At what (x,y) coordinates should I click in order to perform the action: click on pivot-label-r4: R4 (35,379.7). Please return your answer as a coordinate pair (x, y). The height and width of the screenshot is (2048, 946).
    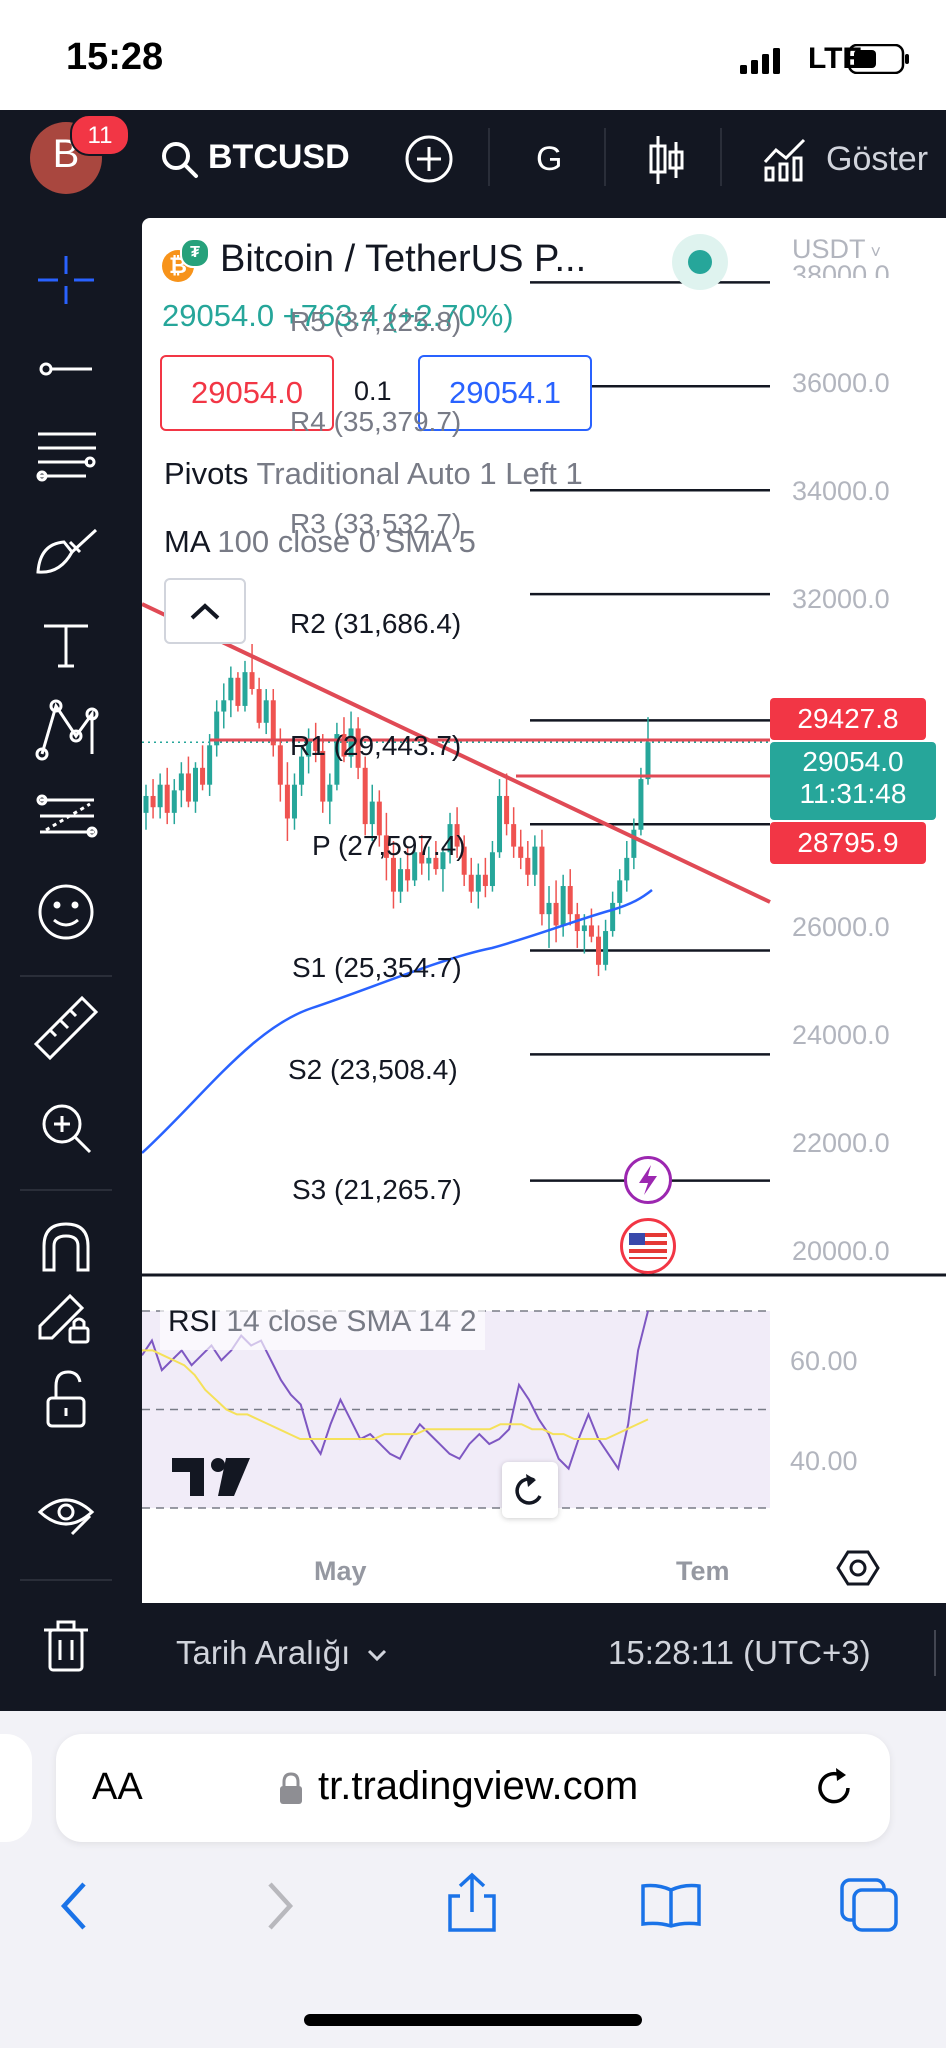
    Looking at the image, I should click on (376, 421).